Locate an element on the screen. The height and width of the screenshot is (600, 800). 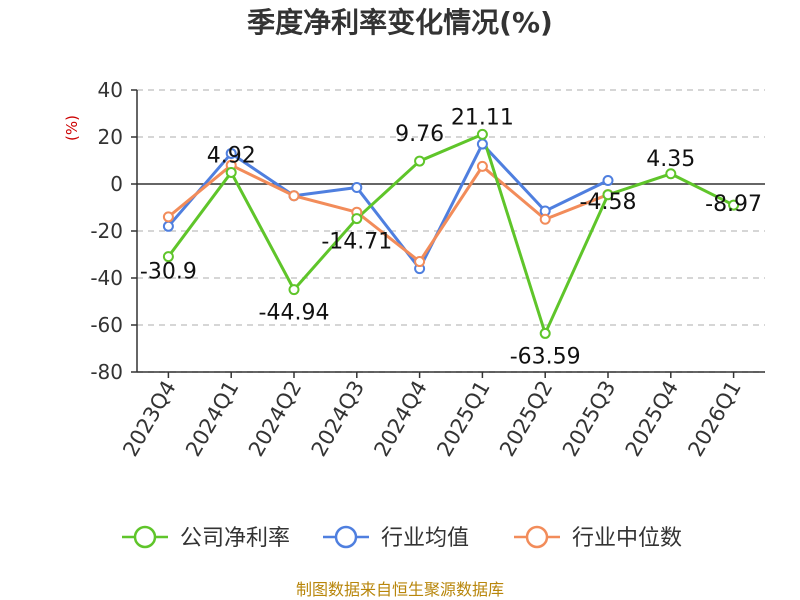
data-label: 4.92 is located at coordinates (231, 155).